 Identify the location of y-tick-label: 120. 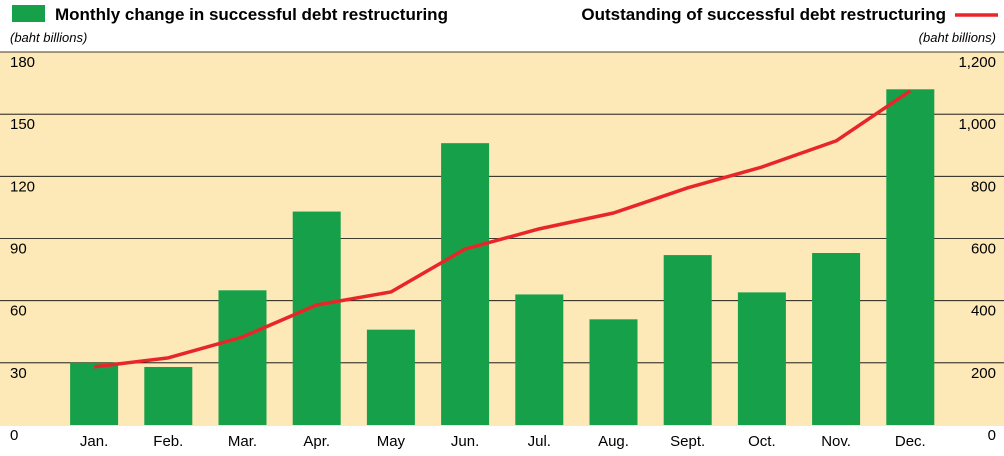
(22, 186).